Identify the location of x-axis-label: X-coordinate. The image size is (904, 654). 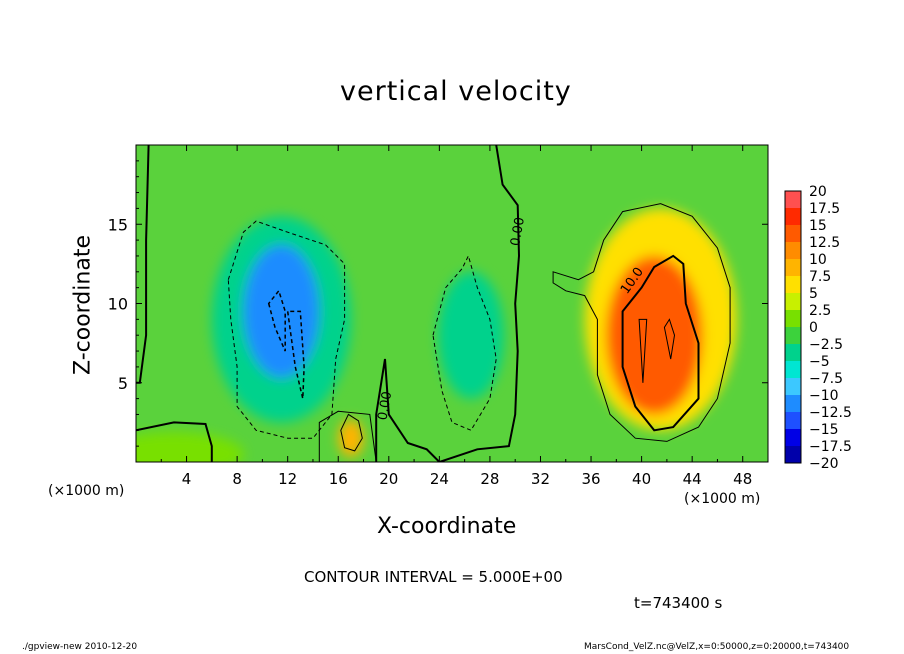
(447, 526).